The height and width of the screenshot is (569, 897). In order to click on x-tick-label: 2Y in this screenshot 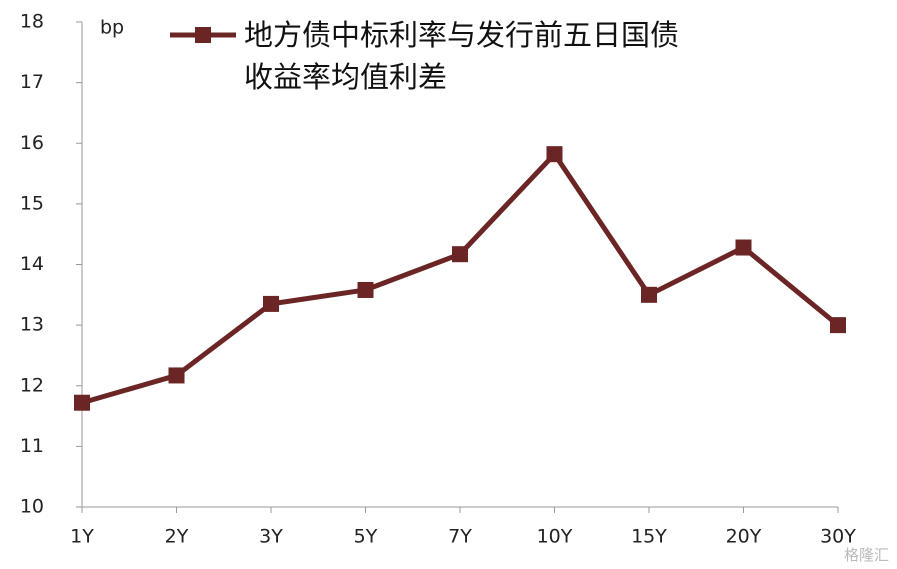, I will do `click(177, 537)`.